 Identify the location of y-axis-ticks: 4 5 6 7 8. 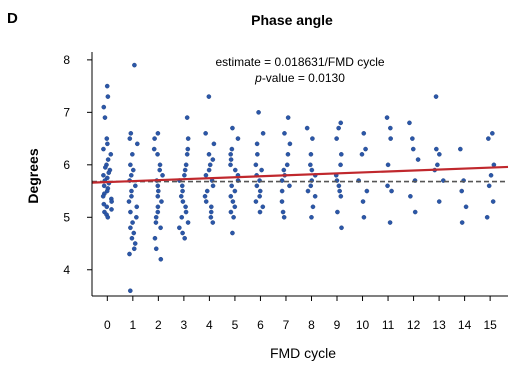
(77, 165).